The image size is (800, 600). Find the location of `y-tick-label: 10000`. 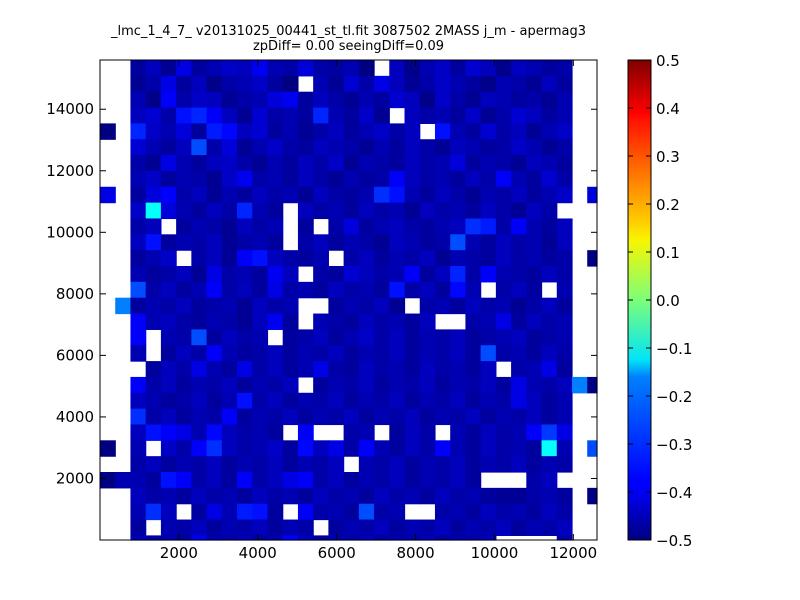

y-tick-label: 10000 is located at coordinates (70, 232).